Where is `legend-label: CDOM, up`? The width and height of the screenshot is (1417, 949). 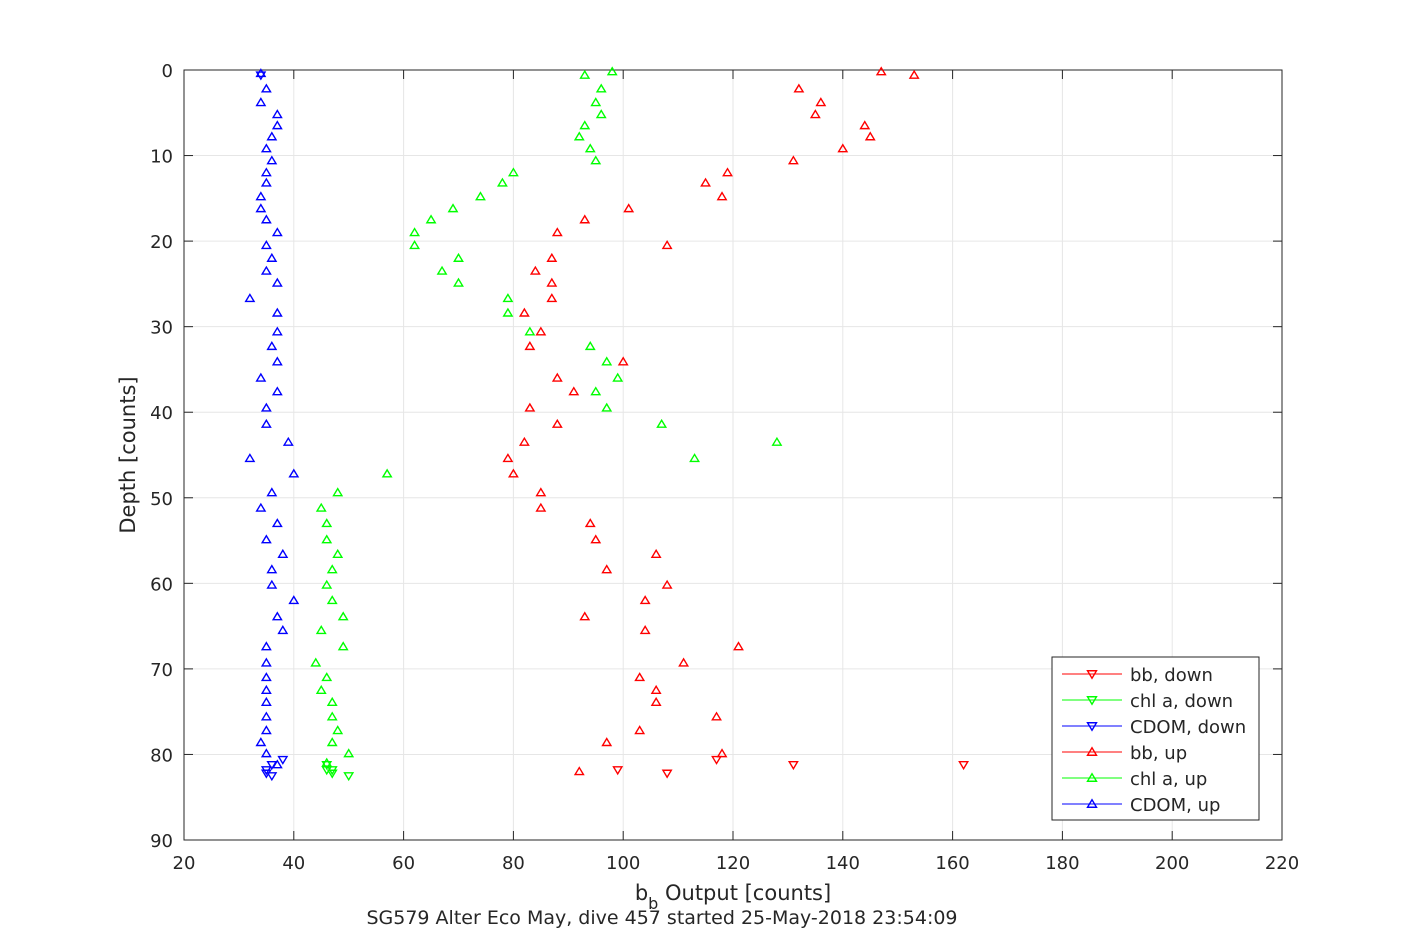 legend-label: CDOM, up is located at coordinates (1175, 805).